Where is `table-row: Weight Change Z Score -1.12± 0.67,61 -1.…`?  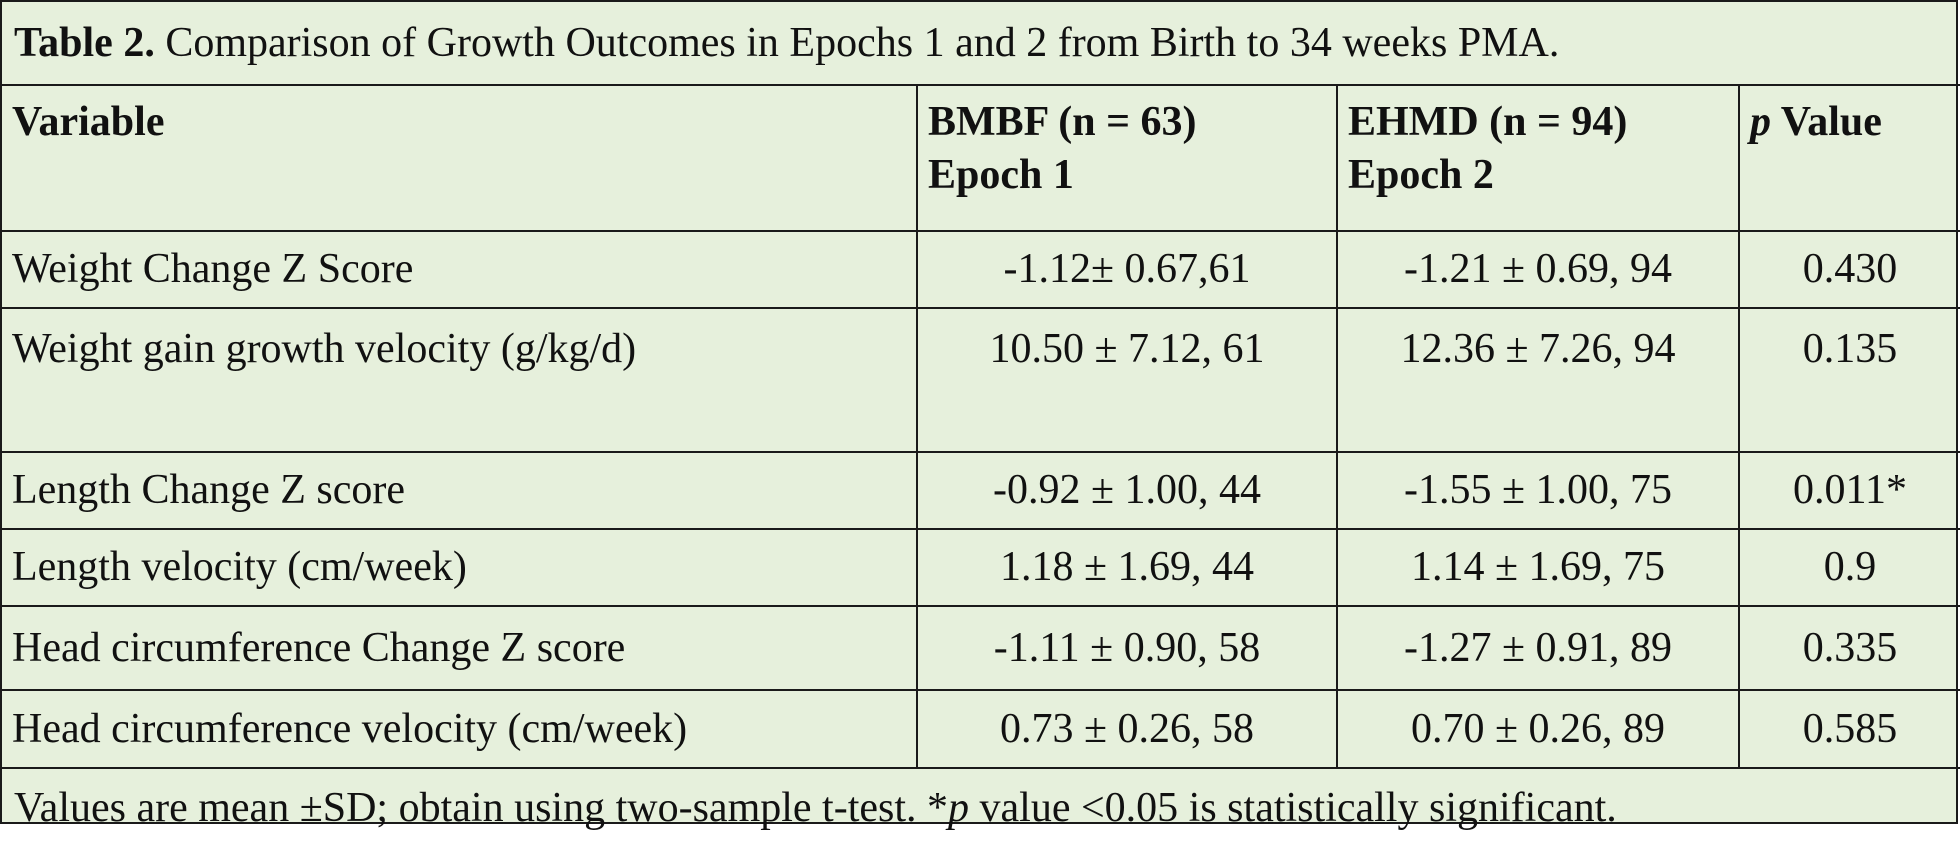 table-row: Weight Change Z Score -1.12± 0.67,61 -1.… is located at coordinates (981, 269).